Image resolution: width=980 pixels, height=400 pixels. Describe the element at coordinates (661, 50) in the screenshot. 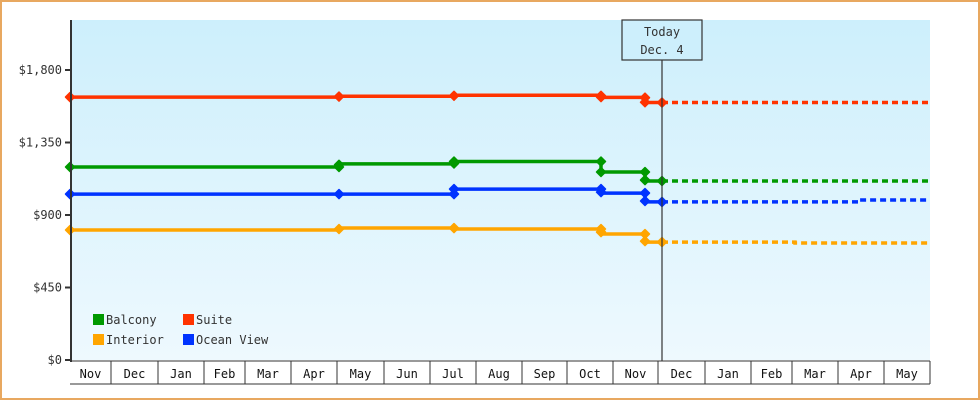

I see `today-date: Dec. 4` at that location.